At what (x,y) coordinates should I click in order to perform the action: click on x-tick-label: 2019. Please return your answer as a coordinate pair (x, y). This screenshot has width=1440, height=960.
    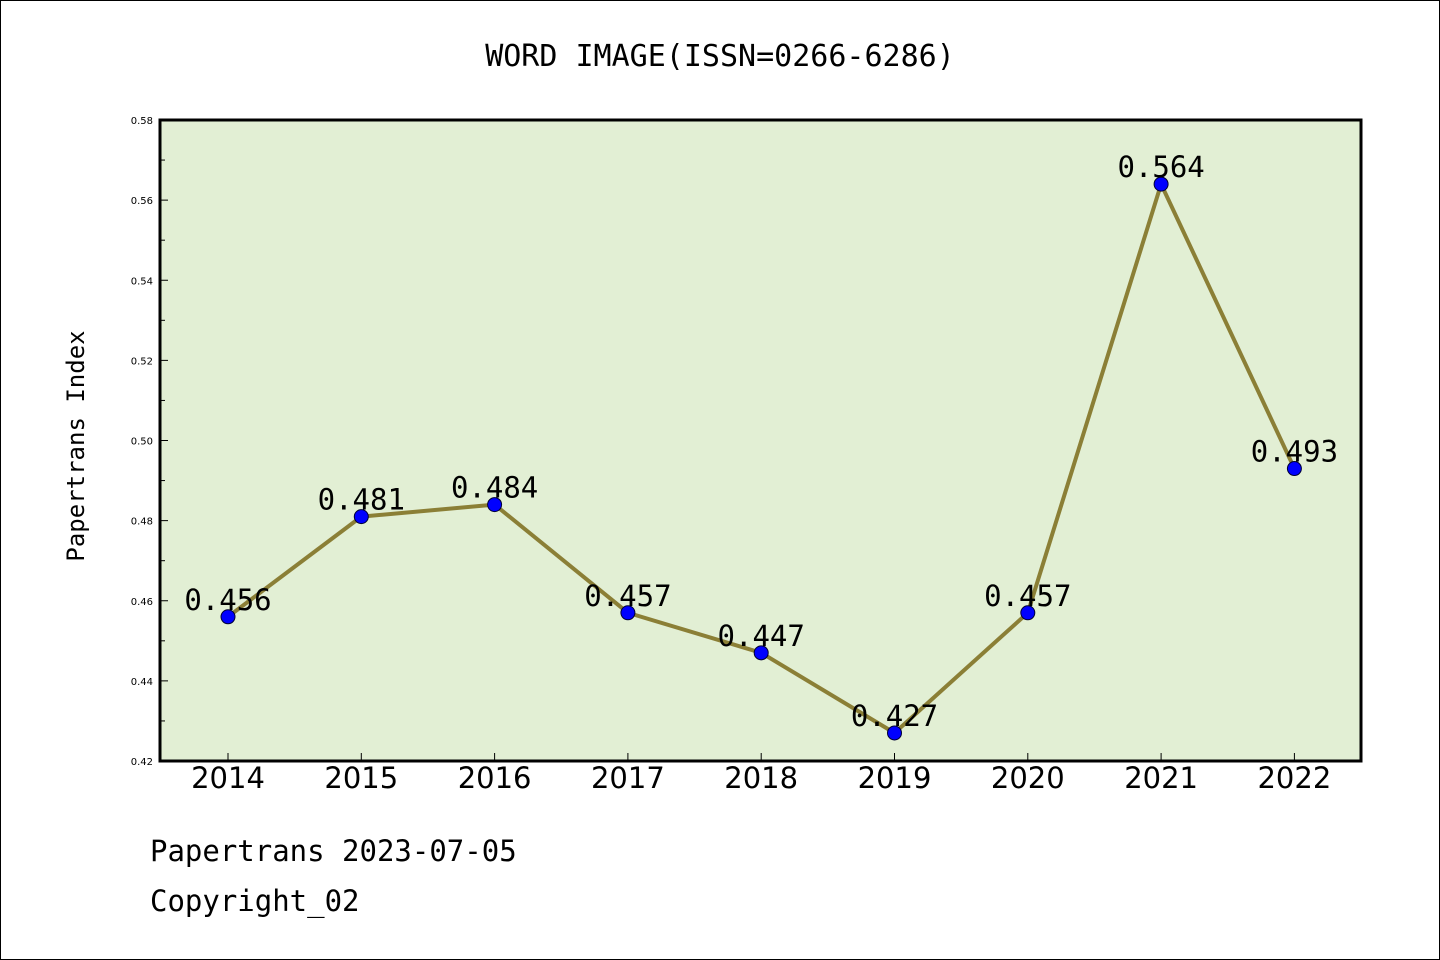
    Looking at the image, I should click on (895, 778).